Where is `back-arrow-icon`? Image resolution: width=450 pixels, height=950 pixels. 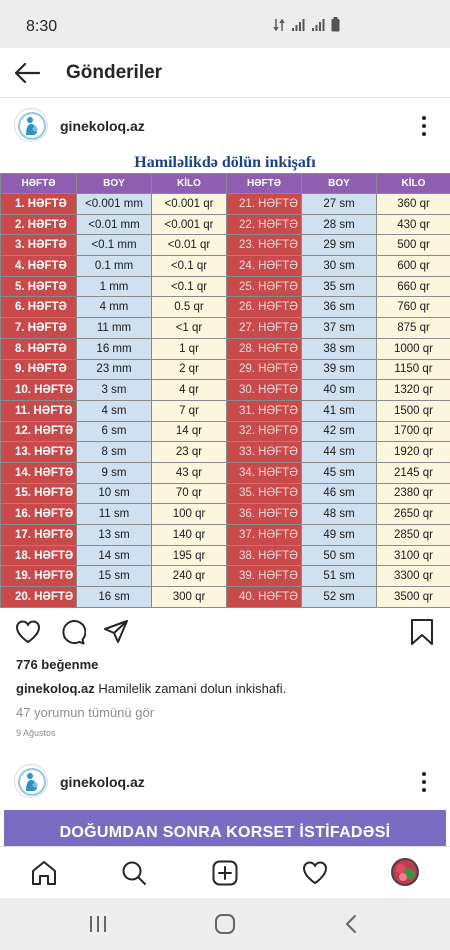
back-arrow-icon is located at coordinates (27, 73).